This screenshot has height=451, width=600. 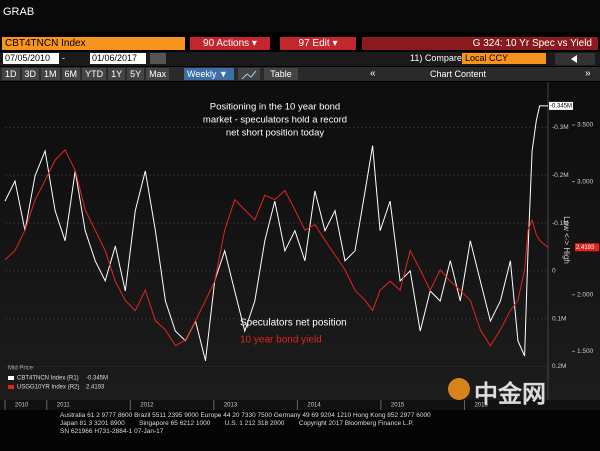 I want to click on y-axis-label: Low <-> High, so click(x=566, y=240).